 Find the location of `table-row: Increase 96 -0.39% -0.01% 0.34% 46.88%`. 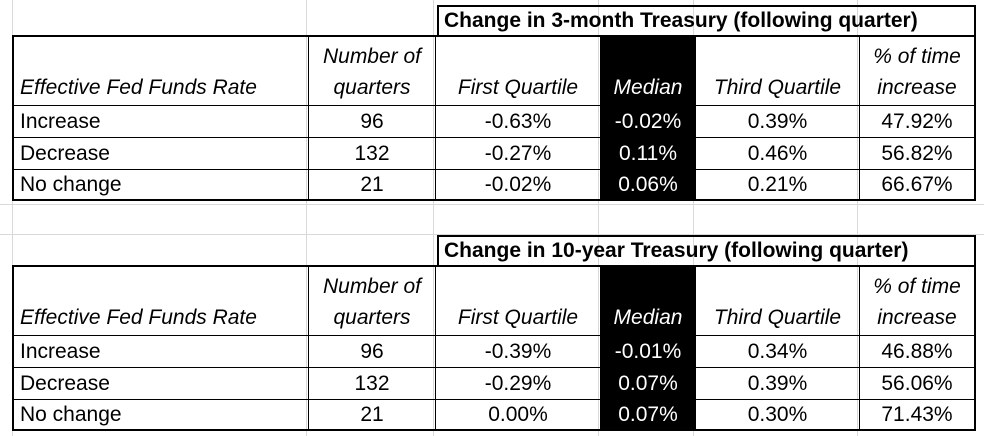

table-row: Increase 96 -0.39% -0.01% 0.34% 46.88% is located at coordinates (494, 351).